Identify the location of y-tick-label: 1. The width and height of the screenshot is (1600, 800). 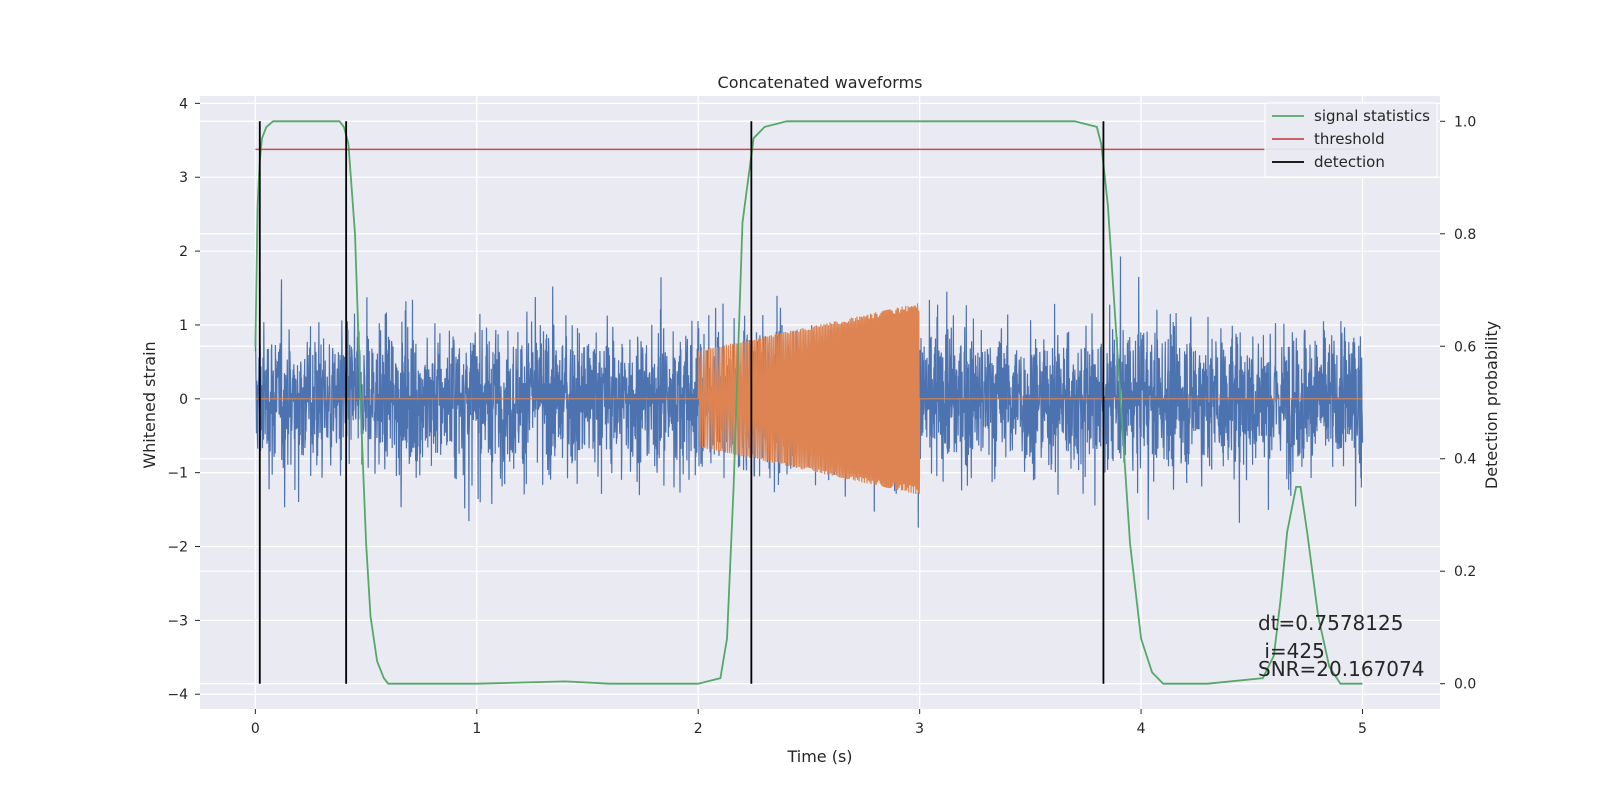
(183, 326).